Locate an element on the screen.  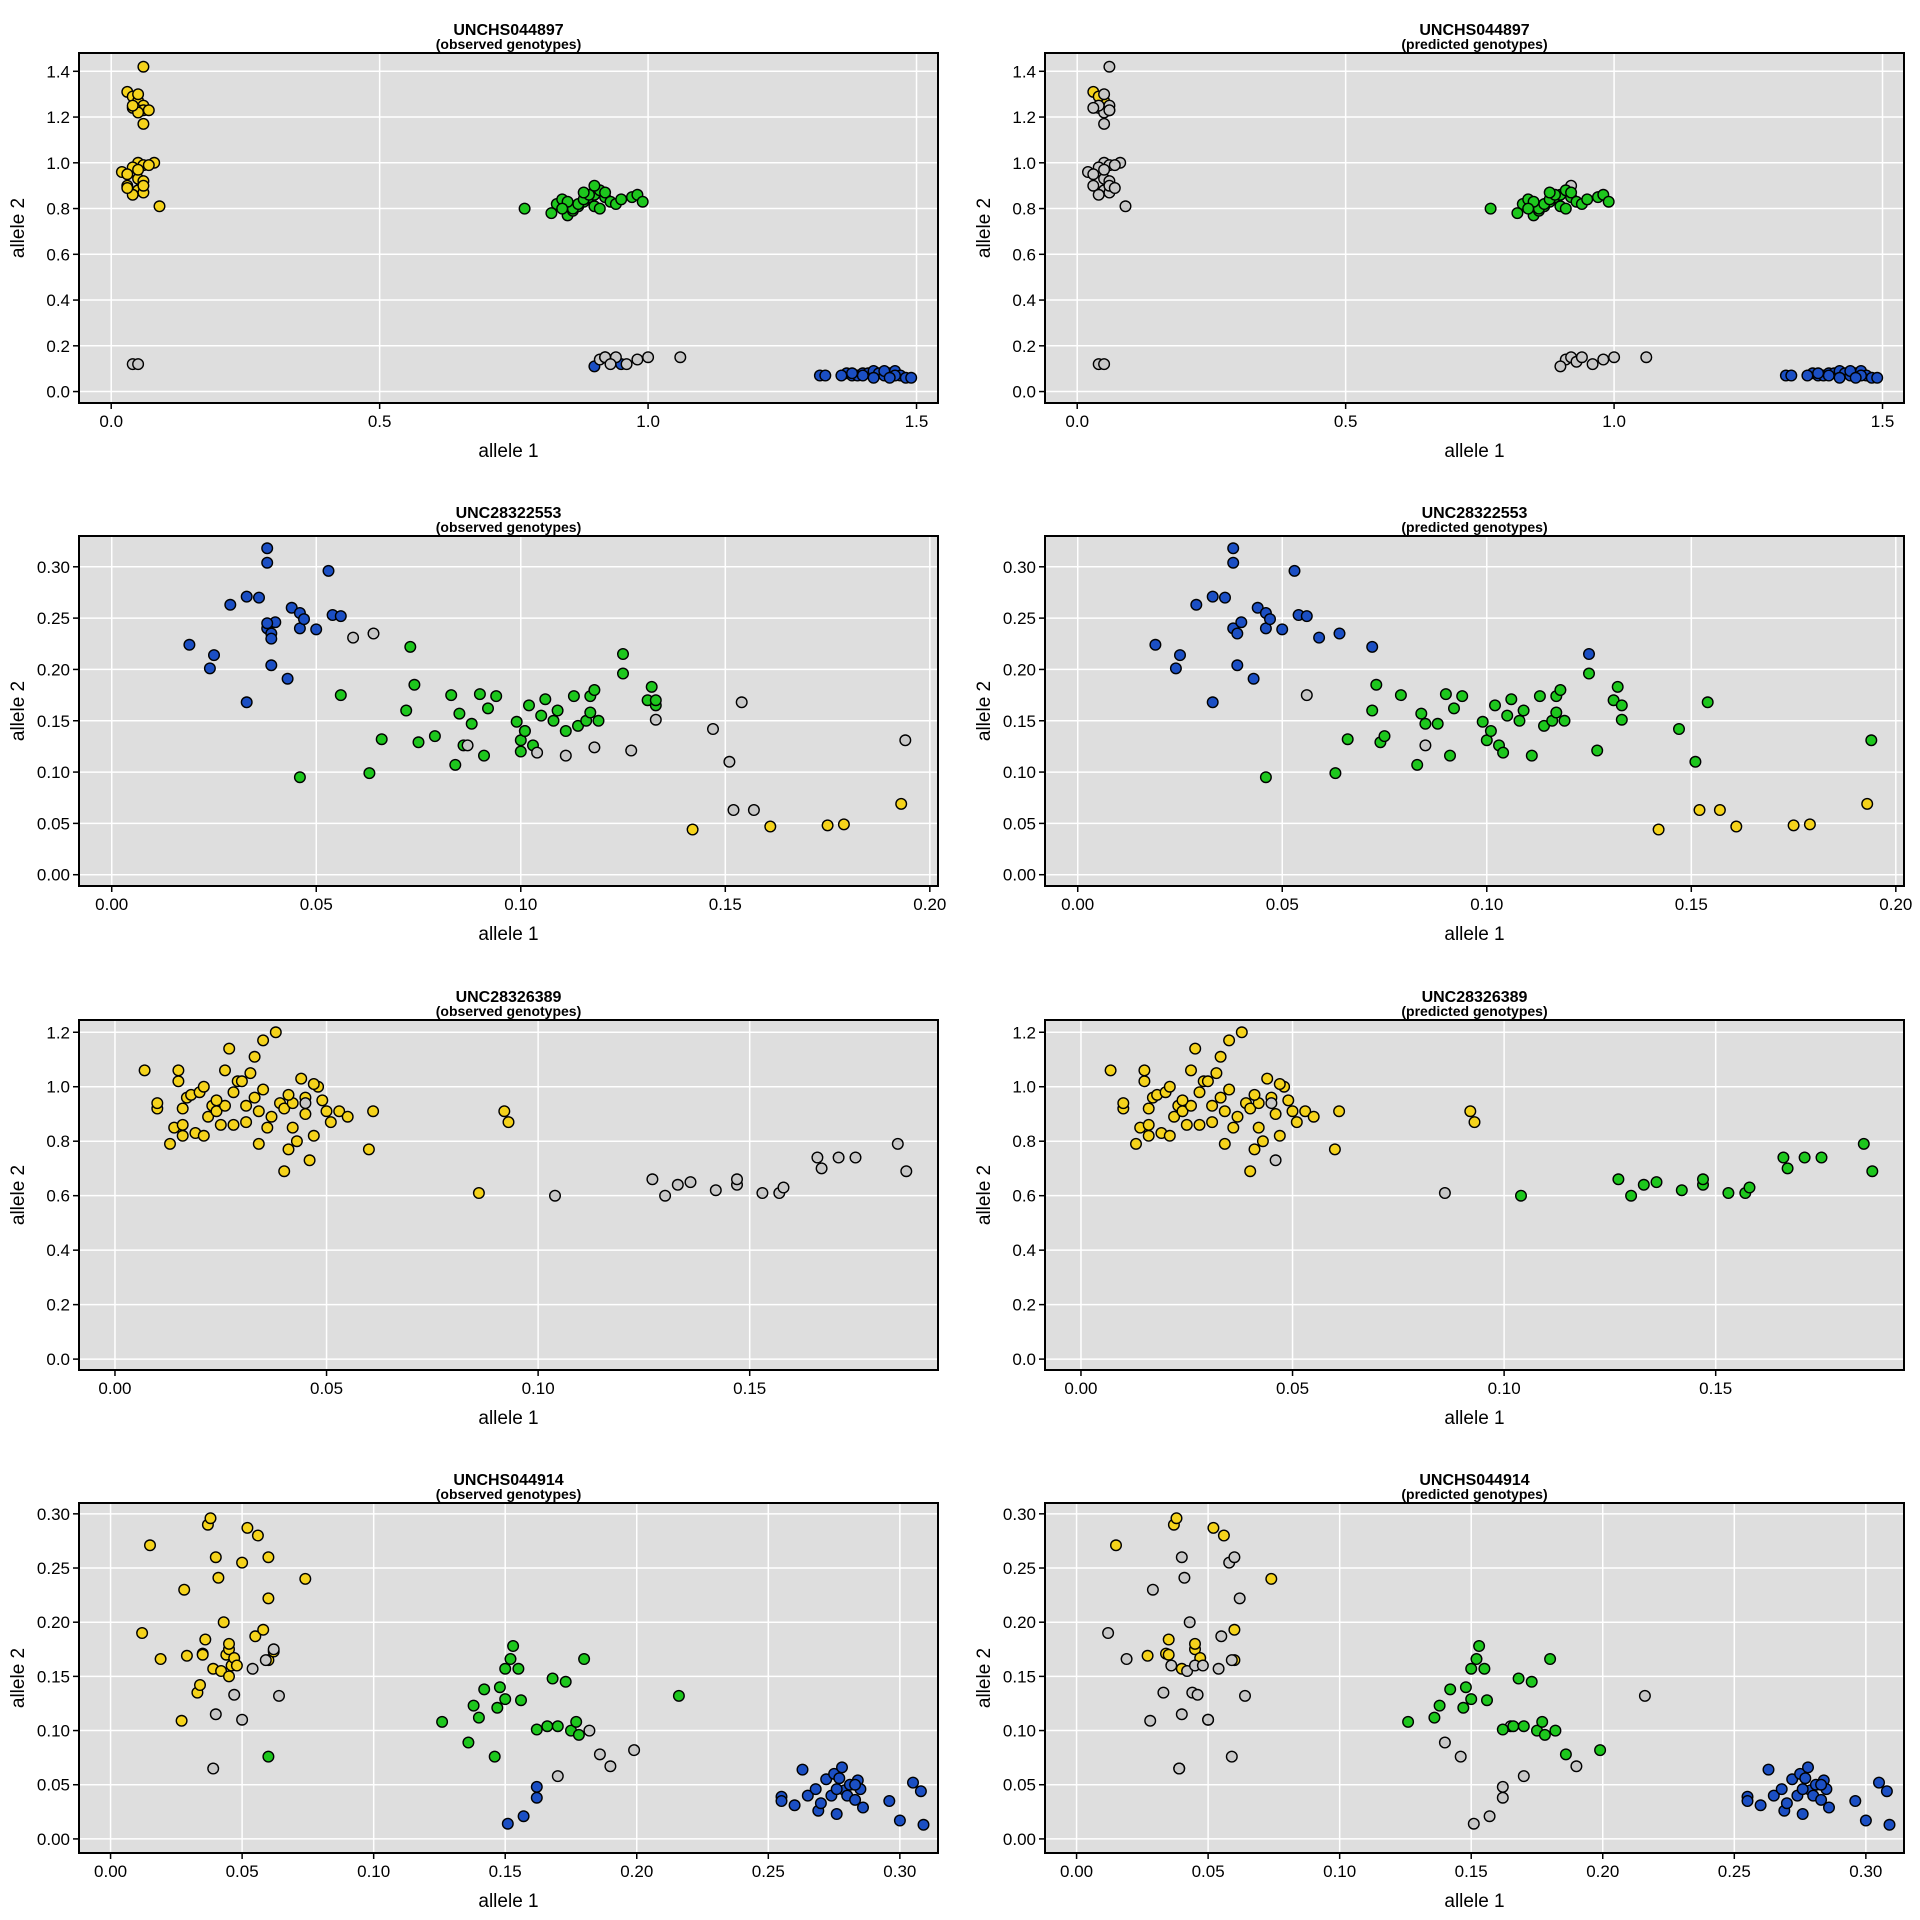
y-tick-label: 0.30 is located at coordinates (53, 1514).